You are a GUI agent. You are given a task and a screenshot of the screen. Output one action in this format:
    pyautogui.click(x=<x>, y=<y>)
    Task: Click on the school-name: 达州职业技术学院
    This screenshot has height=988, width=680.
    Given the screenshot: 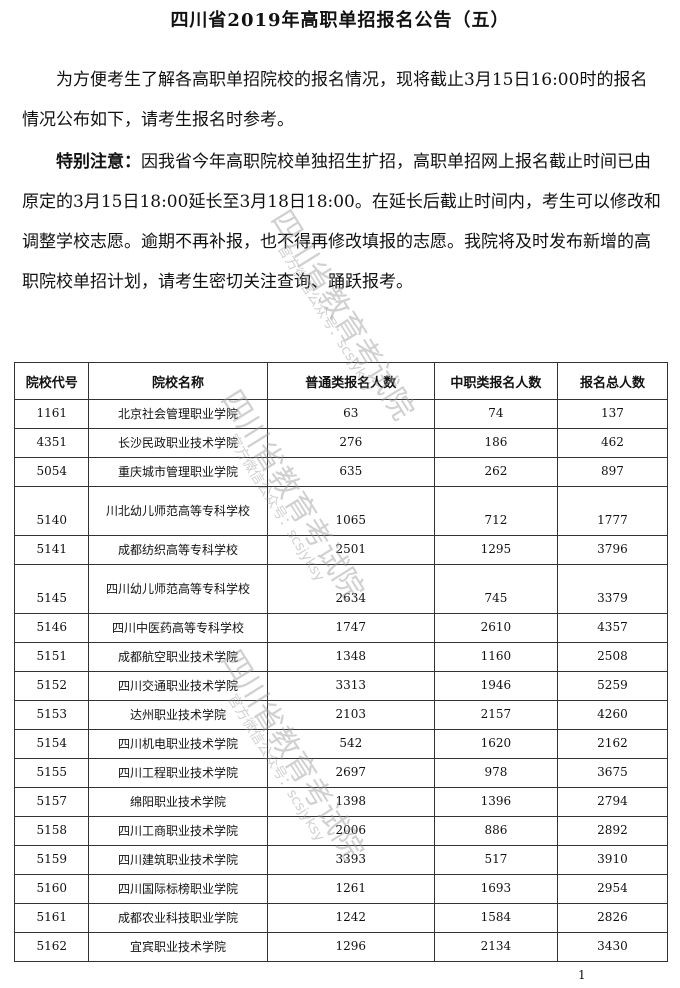 What is the action you would take?
    pyautogui.click(x=178, y=715)
    